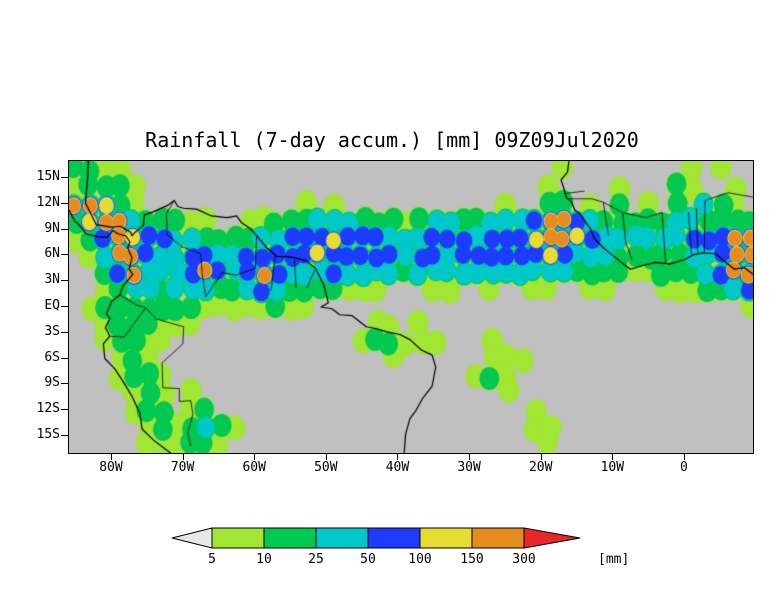  Describe the element at coordinates (111, 467) in the screenshot. I see `lon-tick-label: 80W` at that location.